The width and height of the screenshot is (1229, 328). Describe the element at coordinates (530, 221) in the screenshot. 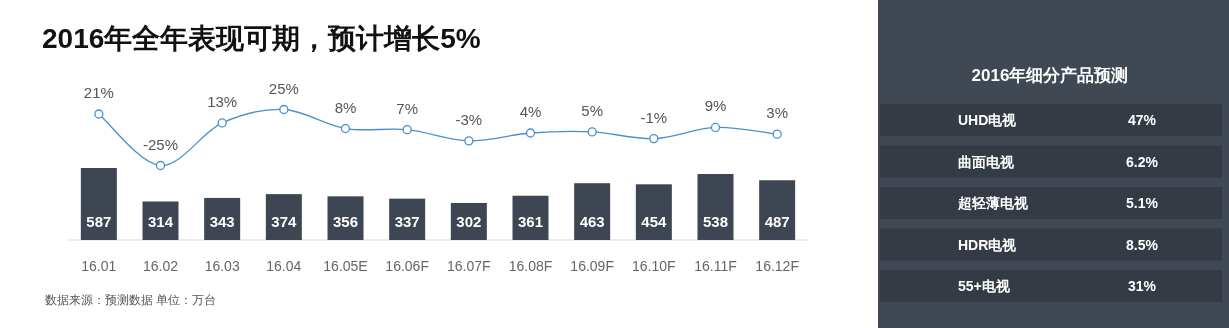

I see `data-label: 361` at that location.